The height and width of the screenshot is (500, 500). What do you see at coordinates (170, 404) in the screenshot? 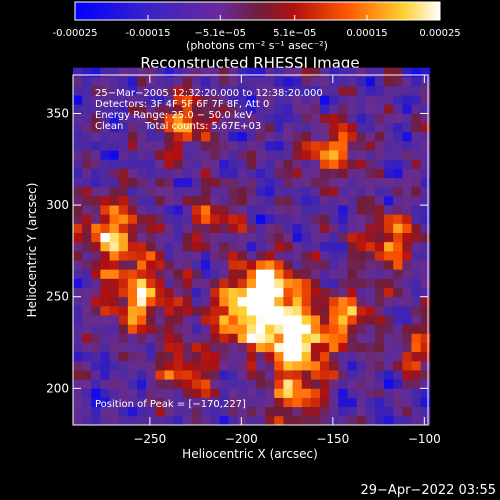
I see `annotation-peak-position: Position of Peak = [−170,227]` at bounding box center [170, 404].